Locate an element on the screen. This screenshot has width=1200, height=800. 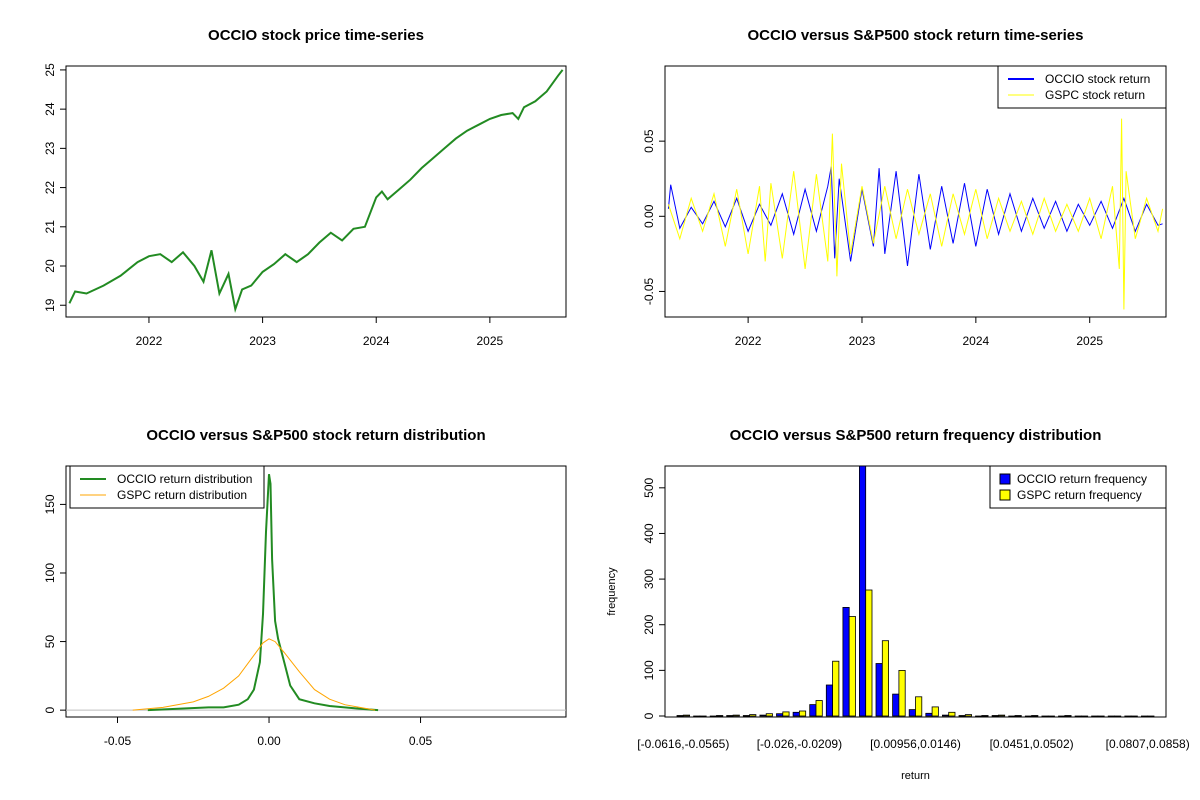
y-tick-label: 22 is located at coordinates (50, 188).